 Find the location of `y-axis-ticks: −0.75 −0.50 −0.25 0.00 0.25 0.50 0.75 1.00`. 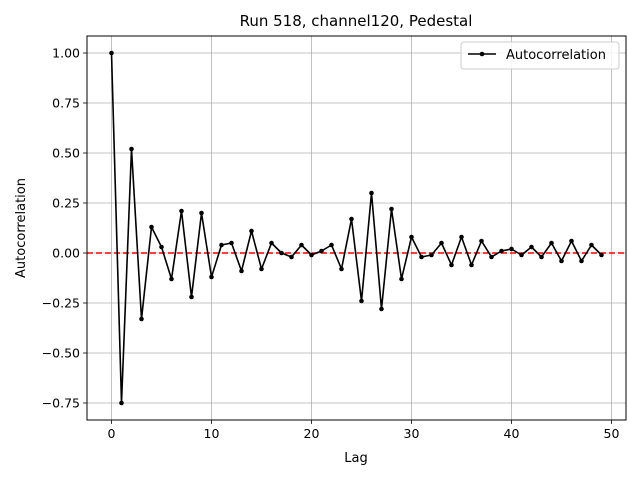

y-axis-ticks: −0.75 −0.50 −0.25 0.00 0.25 0.50 0.75 1.00 is located at coordinates (64, 228).